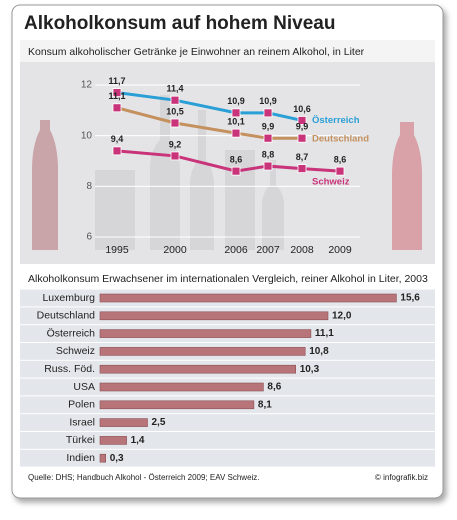  I want to click on series-label: Österreich, so click(336, 120).